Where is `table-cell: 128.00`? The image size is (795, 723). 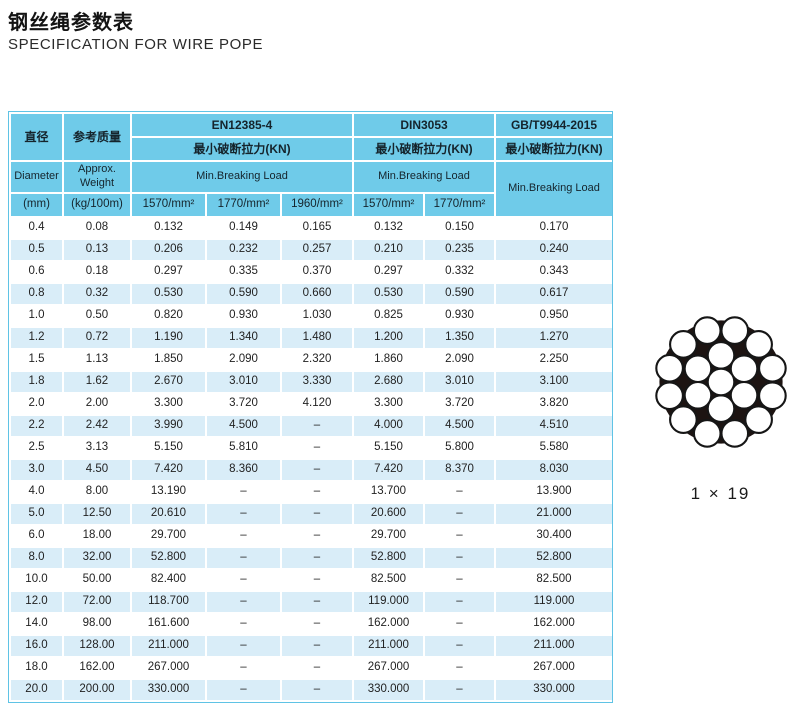
table-cell: 128.00 is located at coordinates (97, 645).